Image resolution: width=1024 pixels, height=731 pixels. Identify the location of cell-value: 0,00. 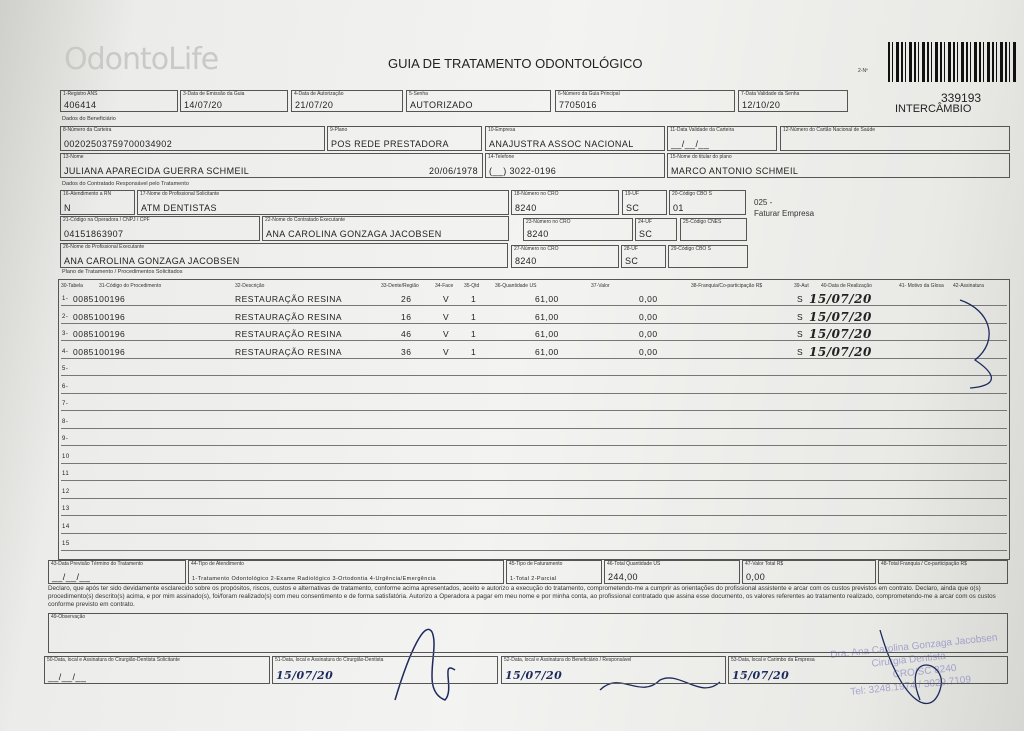
(648, 351).